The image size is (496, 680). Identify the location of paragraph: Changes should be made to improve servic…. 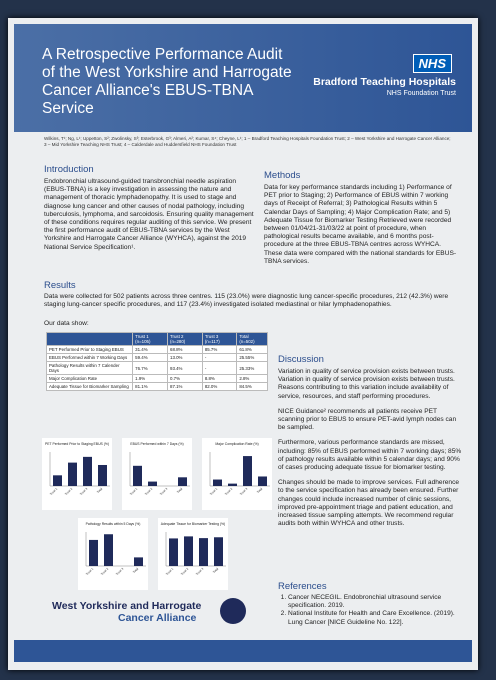
(369, 503).